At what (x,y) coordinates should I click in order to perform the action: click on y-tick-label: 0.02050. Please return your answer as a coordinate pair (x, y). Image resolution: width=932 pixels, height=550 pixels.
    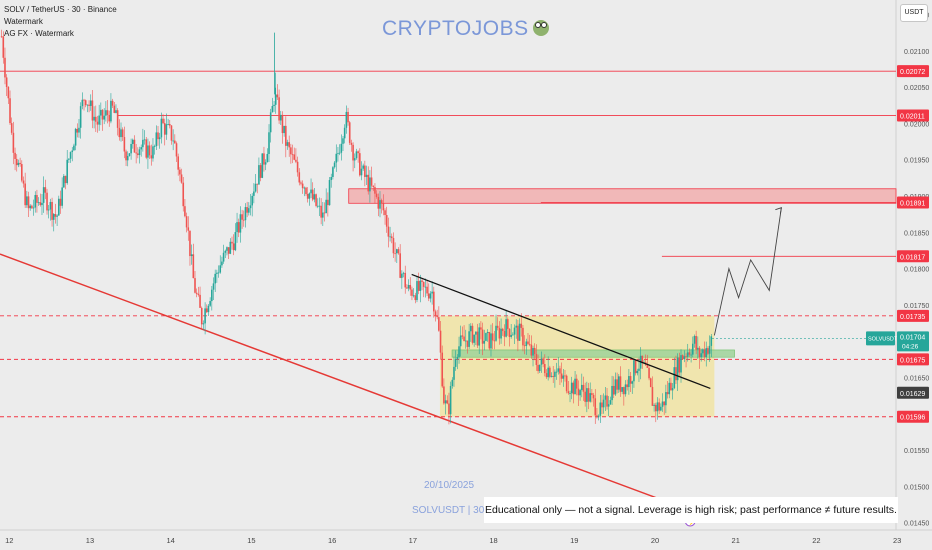
    Looking at the image, I should click on (916, 88).